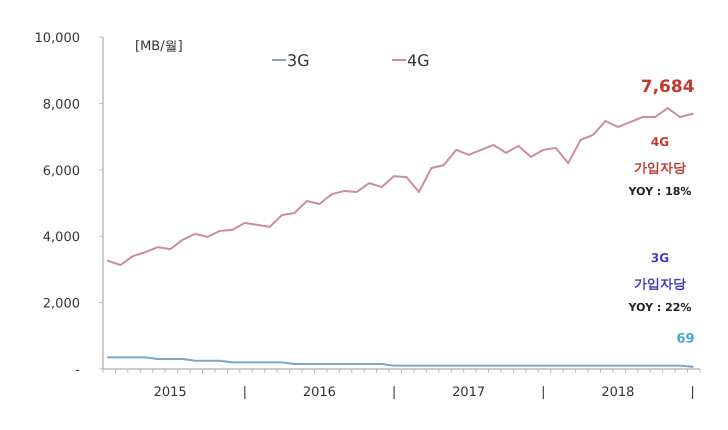  What do you see at coordinates (660, 142) in the screenshot?
I see `annotation: 4G` at bounding box center [660, 142].